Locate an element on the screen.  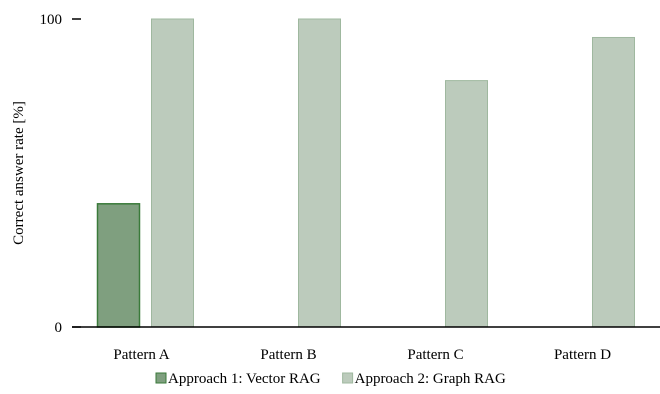
x-tick-label: Pattern A is located at coordinates (141, 355).